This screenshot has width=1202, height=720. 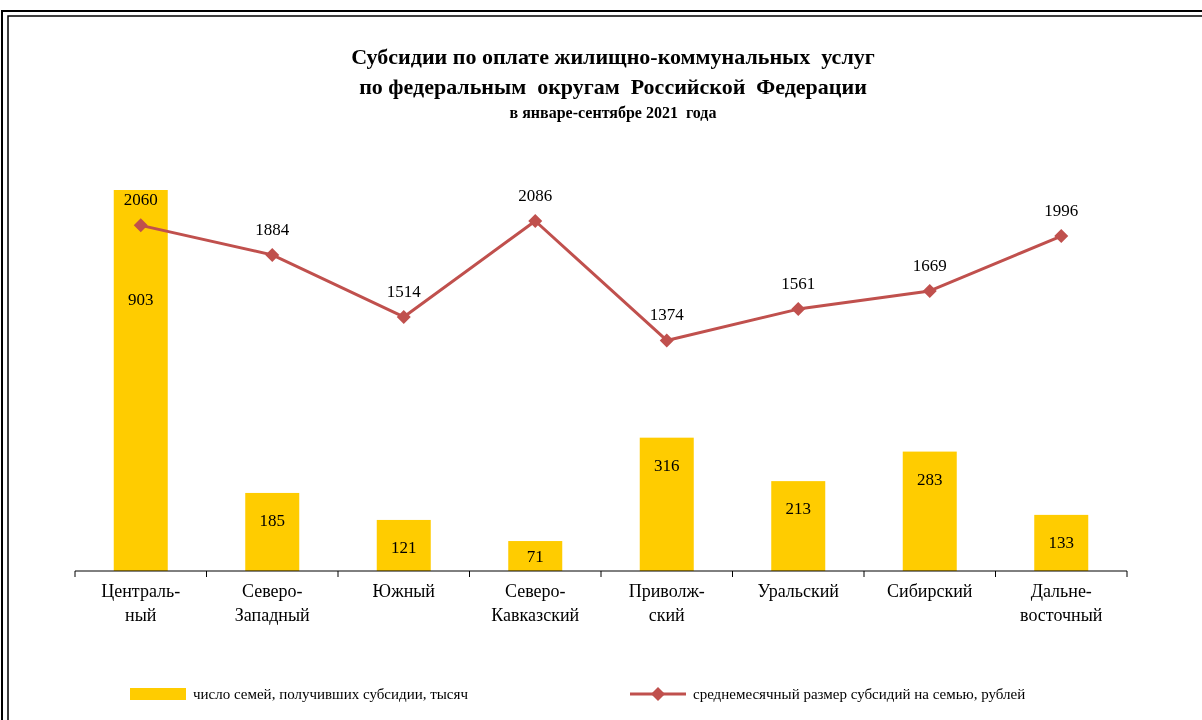 I want to click on data-label: 2060, so click(x=140, y=200).